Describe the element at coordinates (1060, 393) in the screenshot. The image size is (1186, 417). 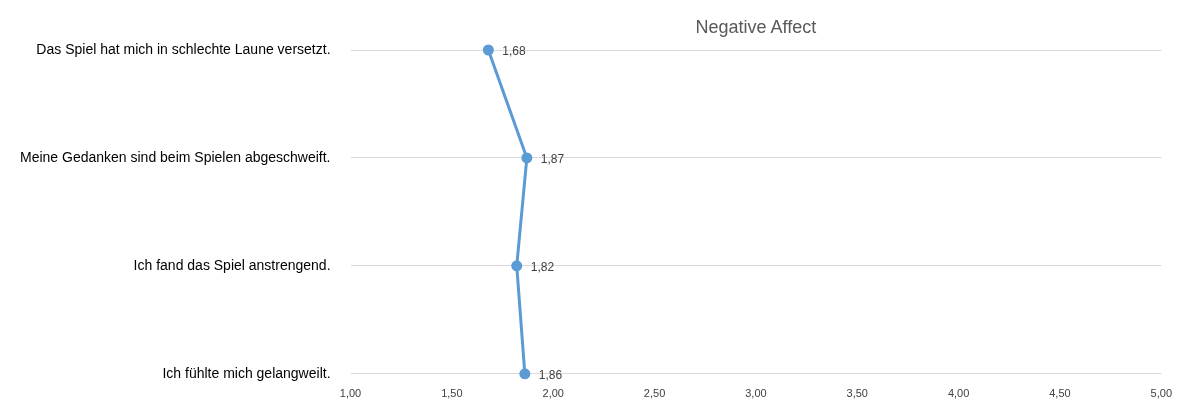
I see `x-tick-label: 4,50` at that location.